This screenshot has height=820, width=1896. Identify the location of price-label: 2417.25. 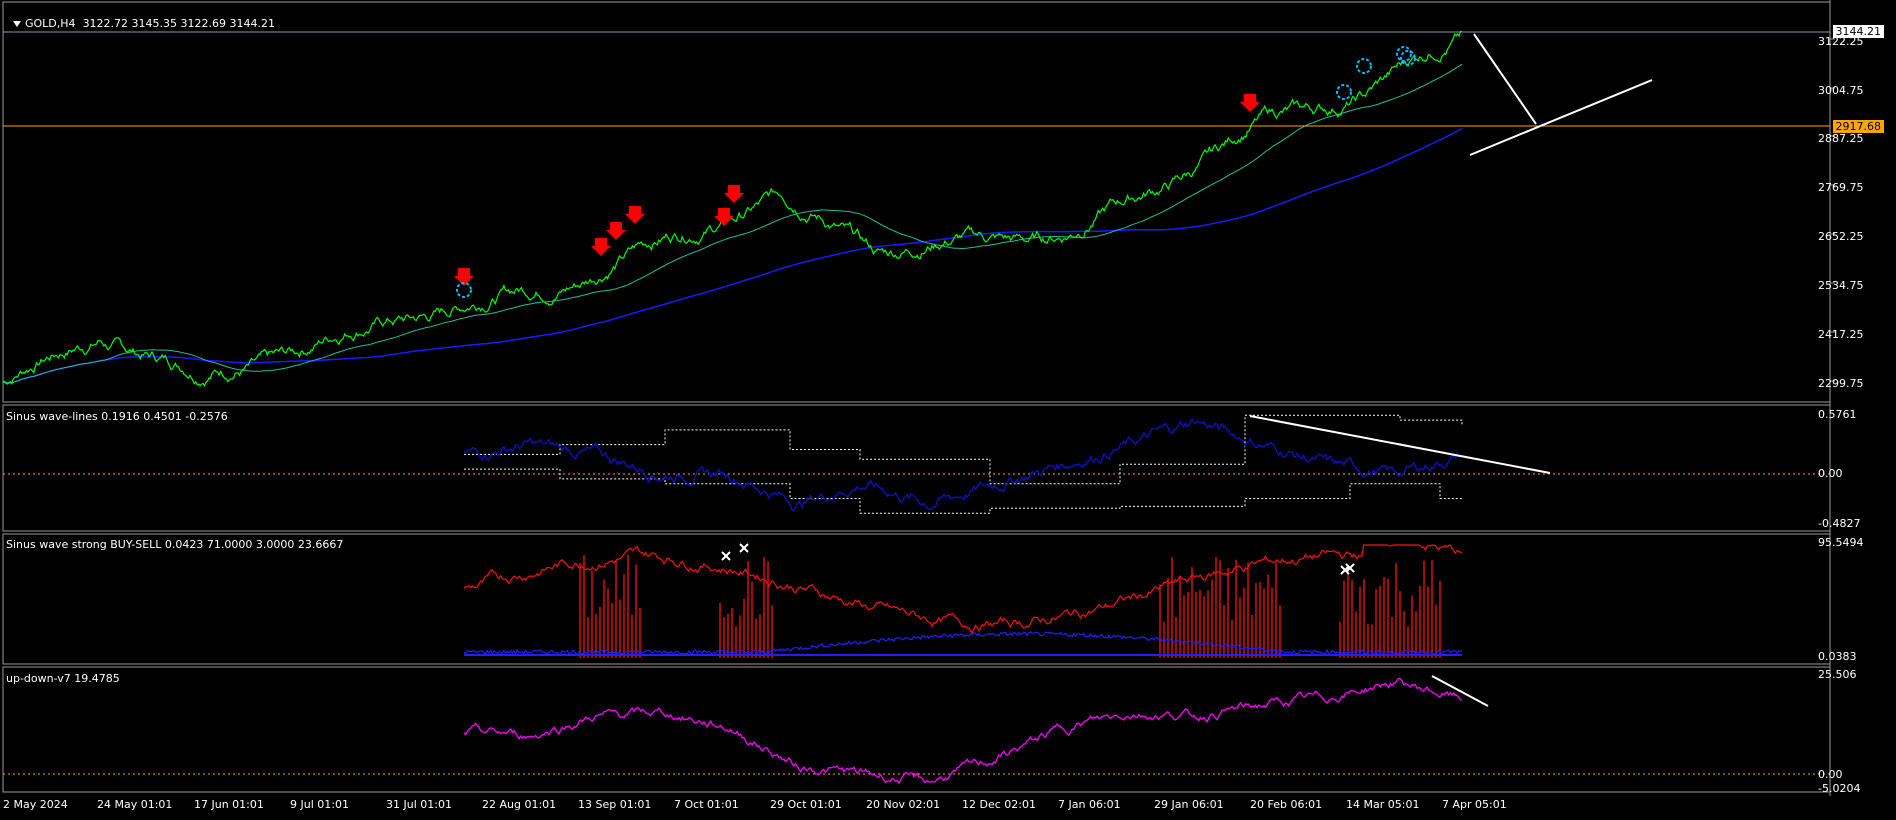
(1841, 334).